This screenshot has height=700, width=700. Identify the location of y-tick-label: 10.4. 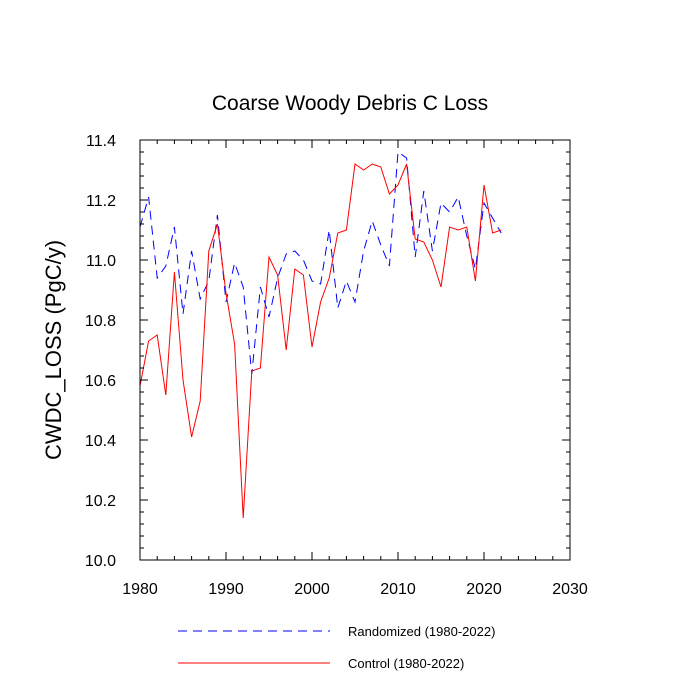
(100, 441).